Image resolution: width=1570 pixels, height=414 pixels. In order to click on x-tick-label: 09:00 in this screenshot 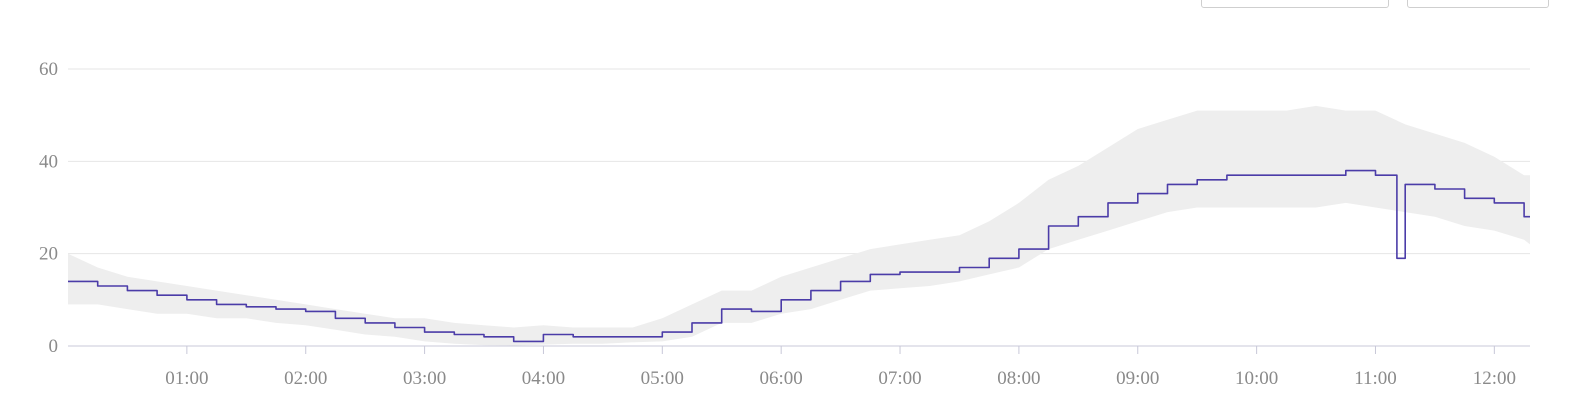, I will do `click(1137, 378)`.